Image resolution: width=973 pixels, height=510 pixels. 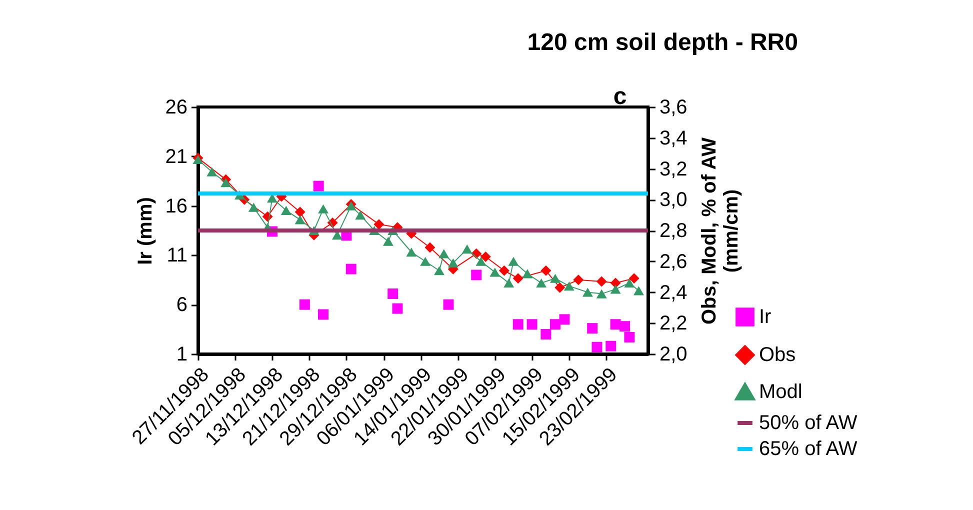 I want to click on y2-axis-title: Obs, Modl, % of AW (mm/cm), so click(x=720, y=231).